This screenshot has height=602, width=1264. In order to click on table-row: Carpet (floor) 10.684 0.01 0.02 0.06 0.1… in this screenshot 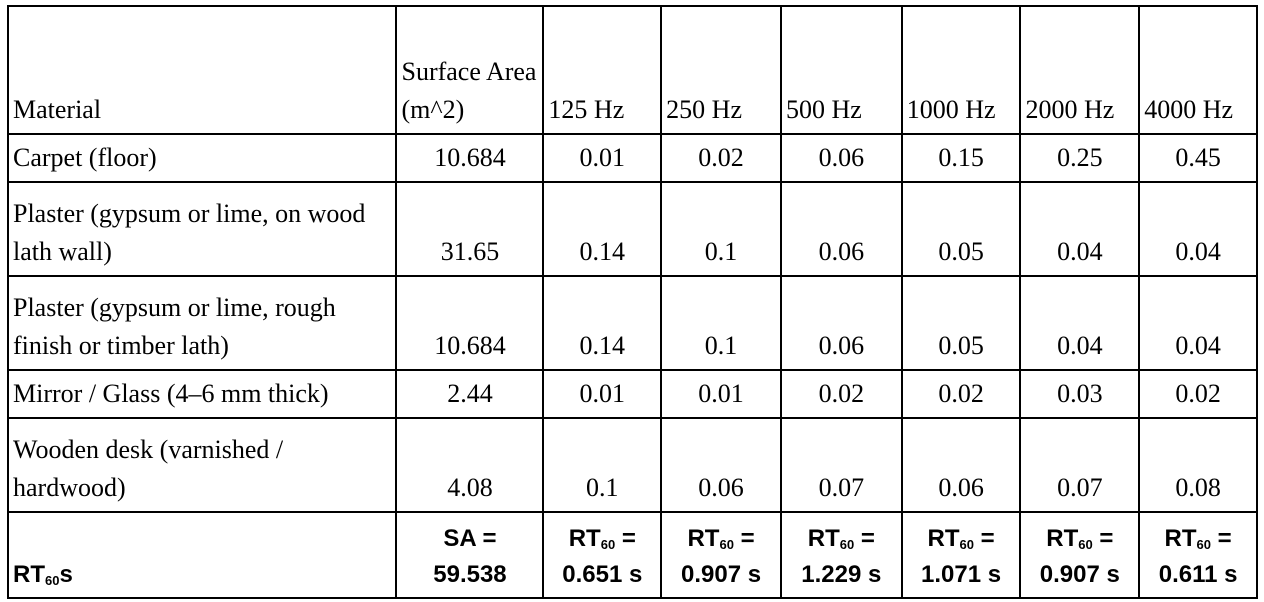, I will do `click(632, 158)`.